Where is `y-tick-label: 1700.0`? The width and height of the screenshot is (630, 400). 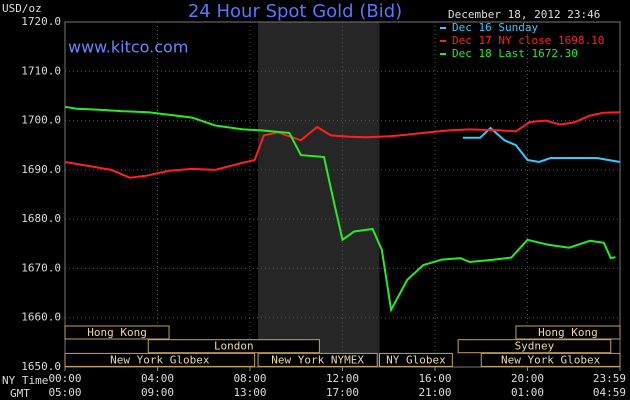 y-tick-label: 1700.0 is located at coordinates (41, 120).